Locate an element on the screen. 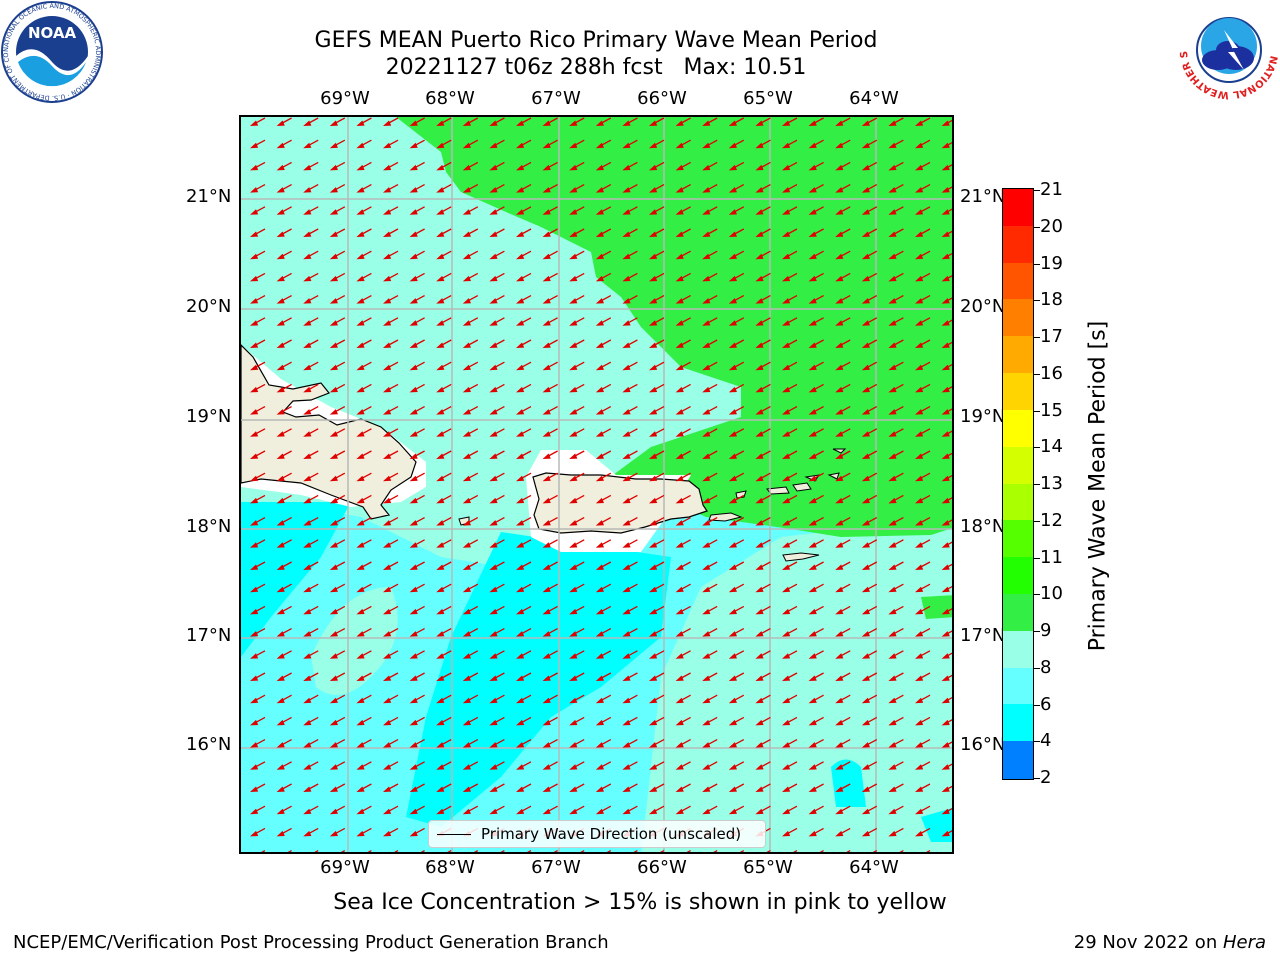 Image resolution: width=1280 pixels, height=960 pixels. lon-label-top: 69°W is located at coordinates (345, 98).